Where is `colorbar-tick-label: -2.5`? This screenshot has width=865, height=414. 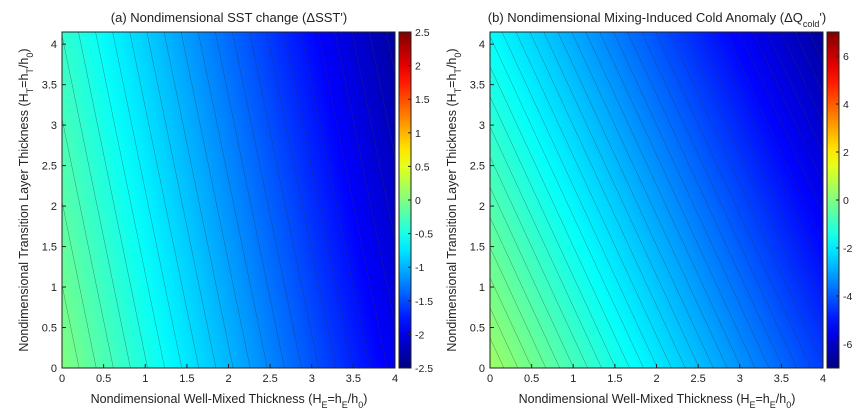 colorbar-tick-label: -2.5 is located at coordinates (424, 369).